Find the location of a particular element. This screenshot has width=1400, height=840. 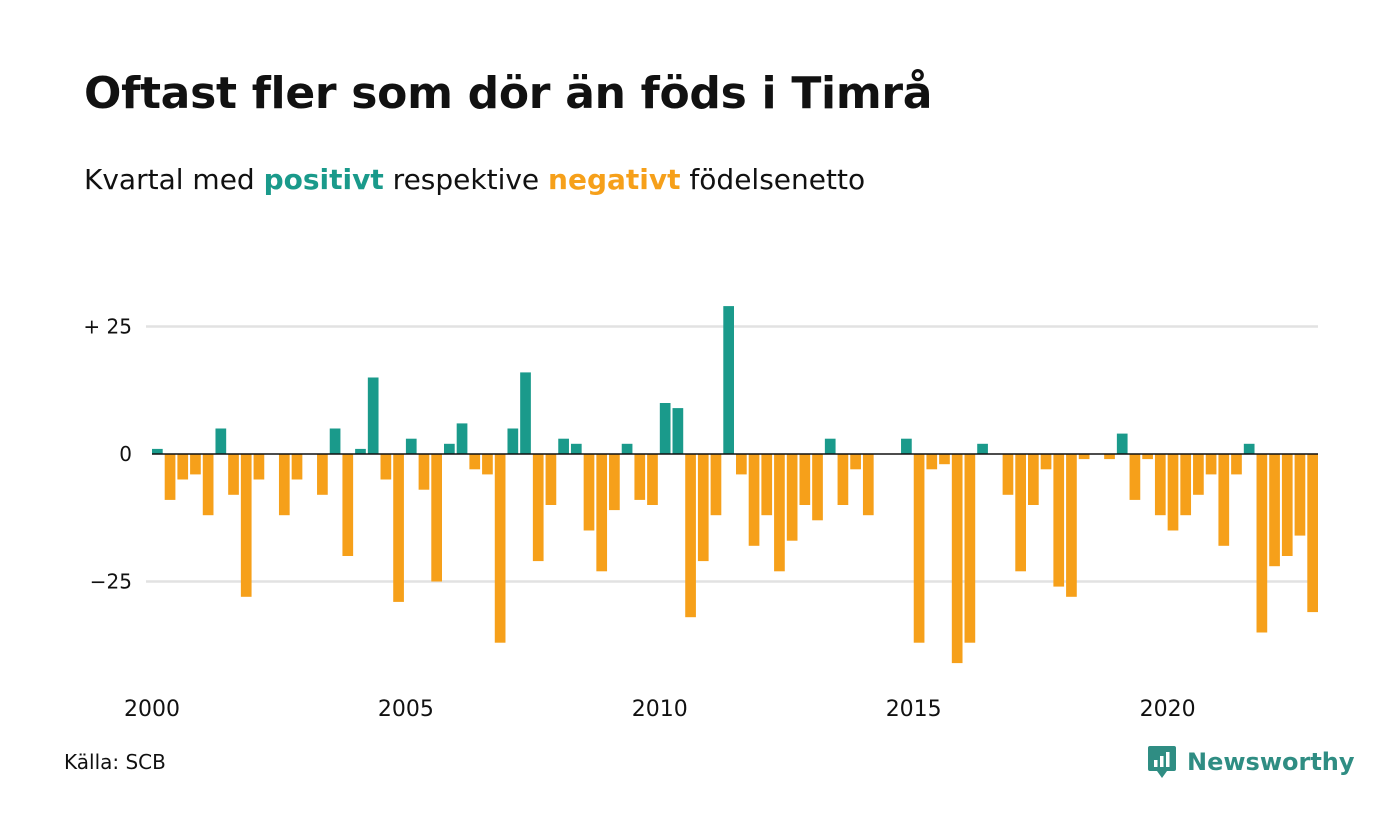

chart-title: Oftast fler som dör än föds i Timrå is located at coordinates (508, 93).